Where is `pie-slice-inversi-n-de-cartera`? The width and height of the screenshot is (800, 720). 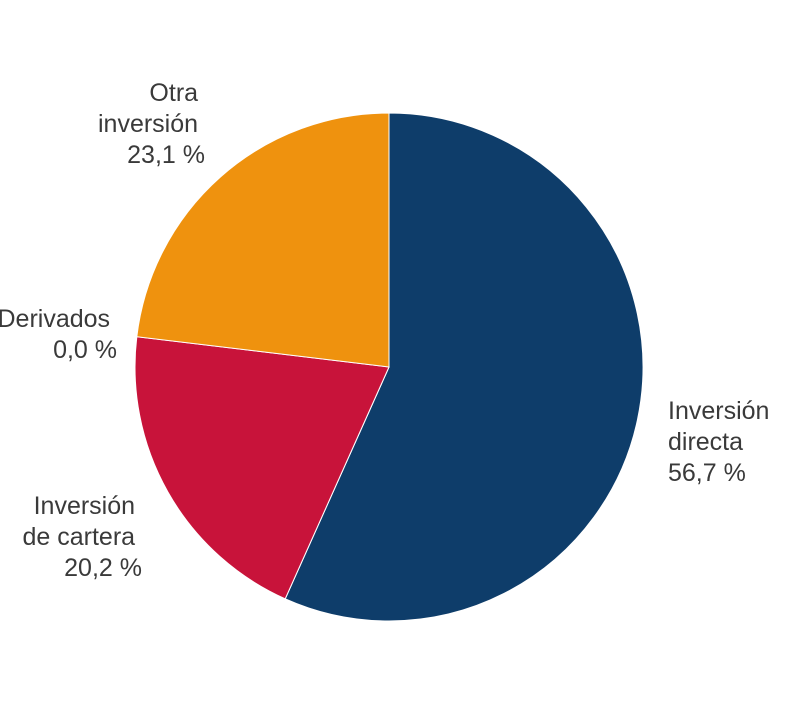 pie-slice-inversi-n-de-cartera is located at coordinates (262, 468).